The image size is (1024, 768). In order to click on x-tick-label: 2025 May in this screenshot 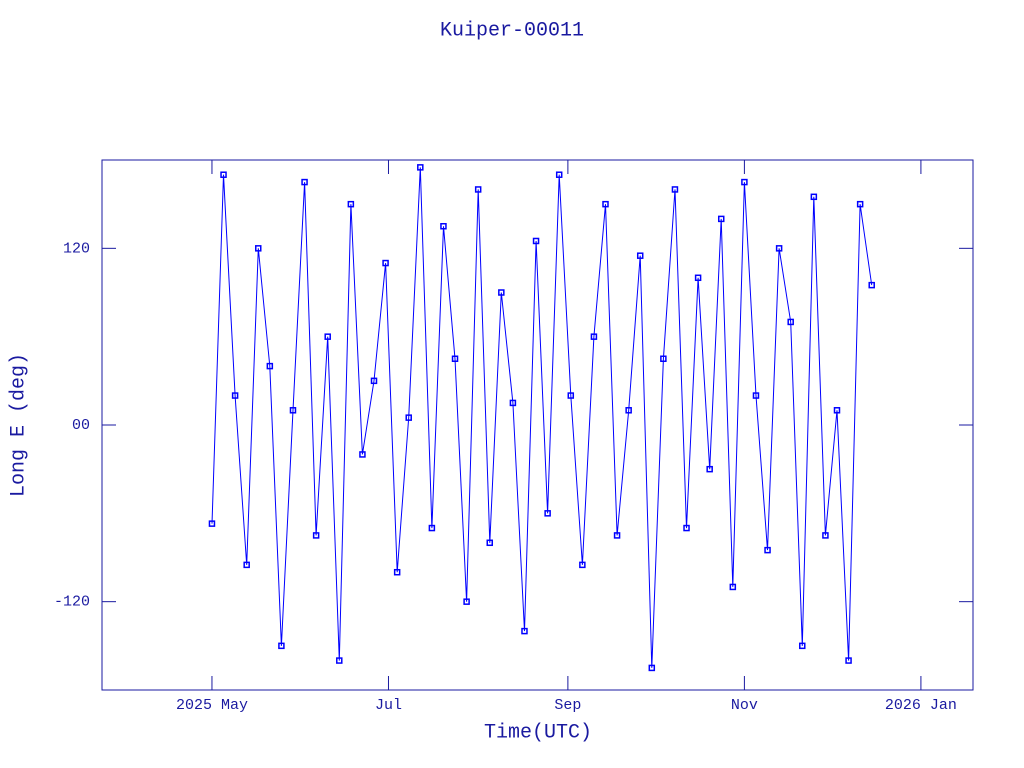, I will do `click(212, 705)`.